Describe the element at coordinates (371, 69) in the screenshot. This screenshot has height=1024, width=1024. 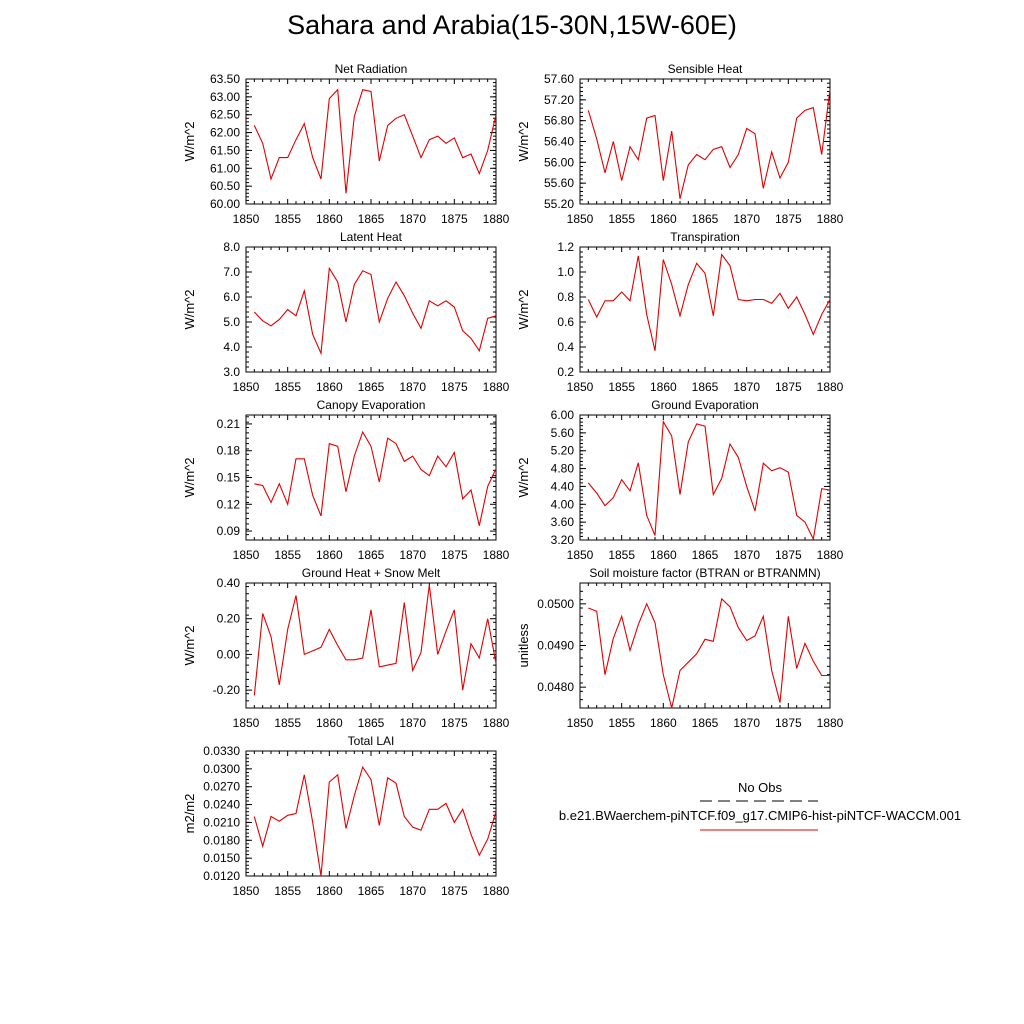
I see `panel-title: Net Radiation` at that location.